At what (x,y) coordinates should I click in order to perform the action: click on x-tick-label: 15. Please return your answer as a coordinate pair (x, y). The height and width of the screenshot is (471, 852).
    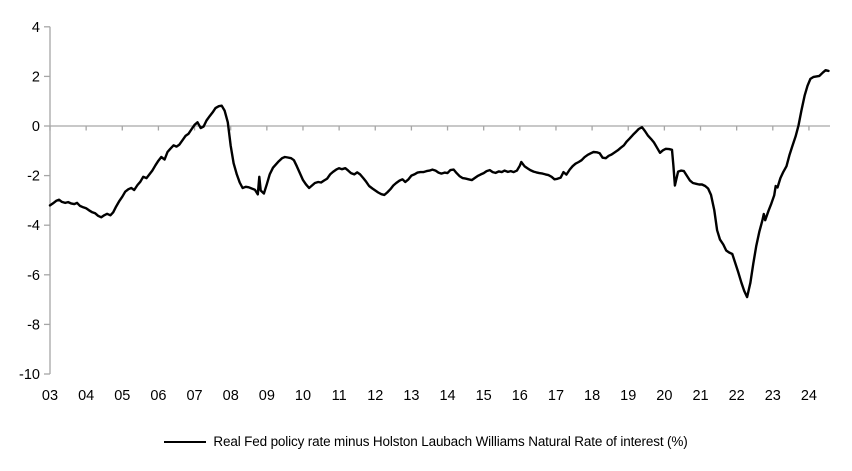
    Looking at the image, I should click on (484, 396).